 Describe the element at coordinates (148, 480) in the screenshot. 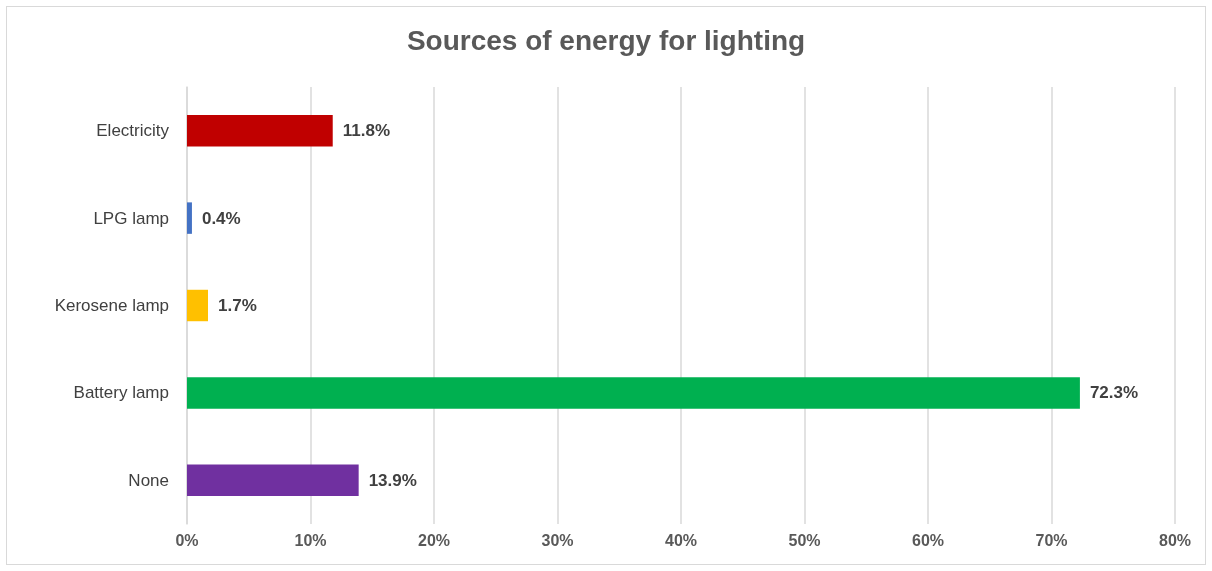

I see `y-tick-label: None` at that location.